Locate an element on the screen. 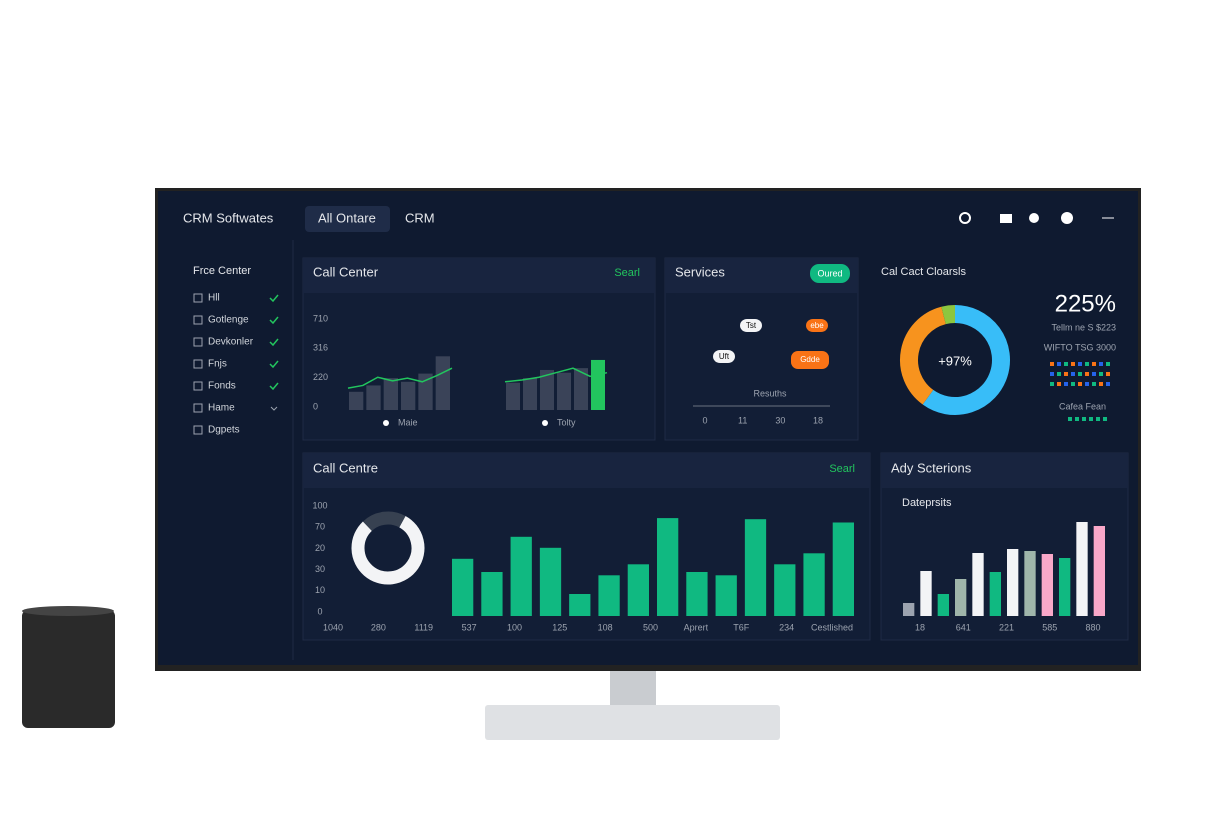 This screenshot has width=1216, height=832. panel-subtitle: Dateprsits is located at coordinates (927, 503).